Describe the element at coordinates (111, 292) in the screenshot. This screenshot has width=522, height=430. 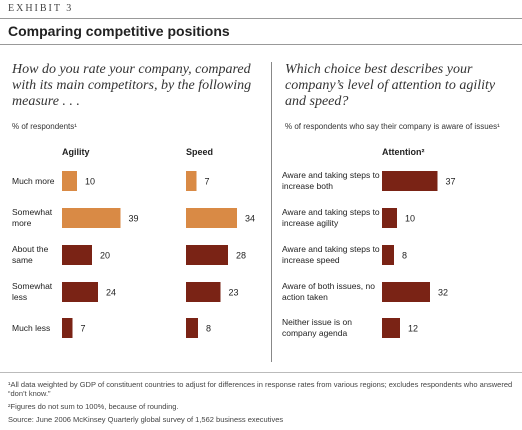
I see `value-label: 24` at that location.